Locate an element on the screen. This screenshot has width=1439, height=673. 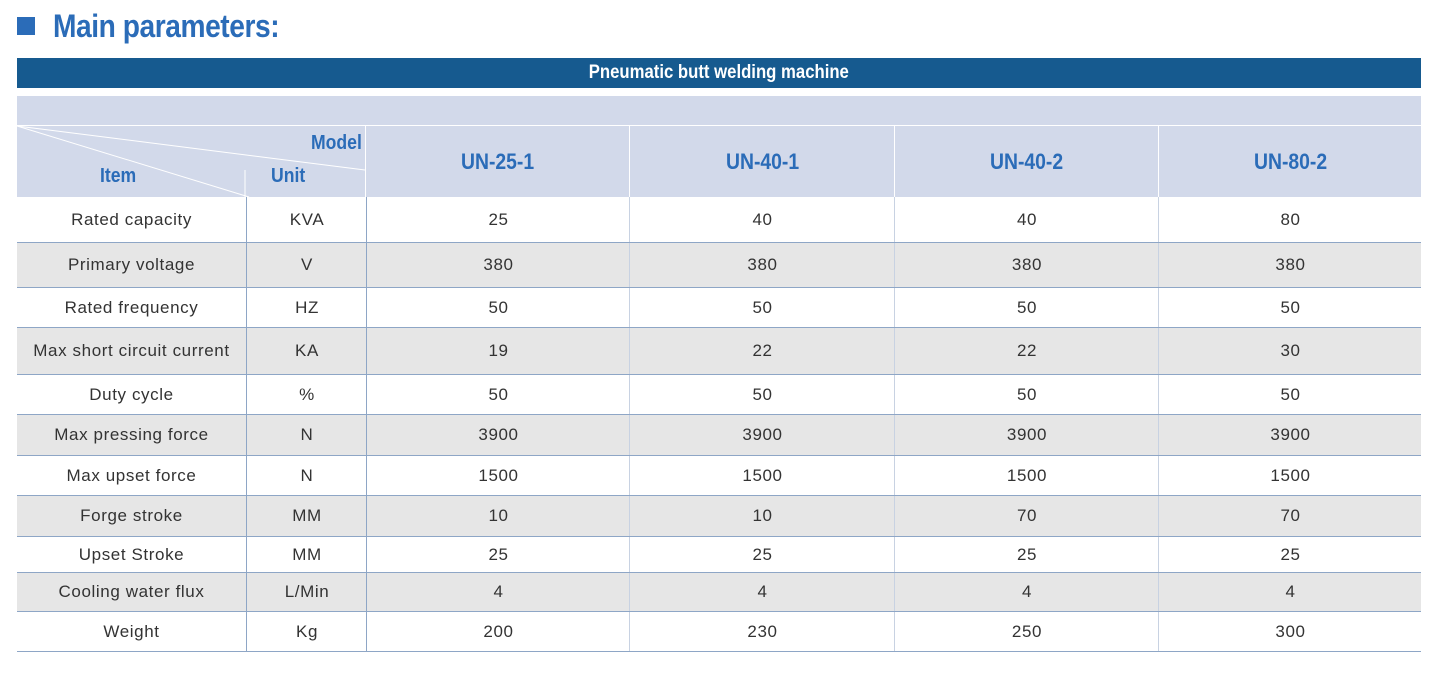
table-caption-banner: Pneumatic butt welding machine is located at coordinates (719, 73).